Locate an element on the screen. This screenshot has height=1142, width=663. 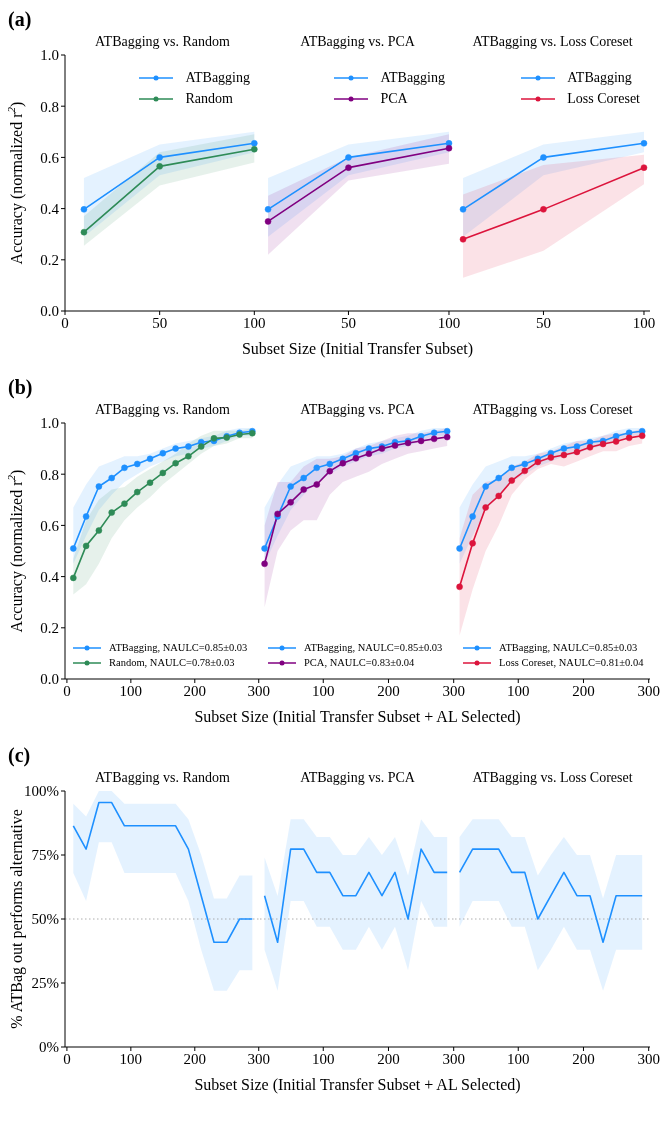
text: (b) is located at coordinates (20, 387).